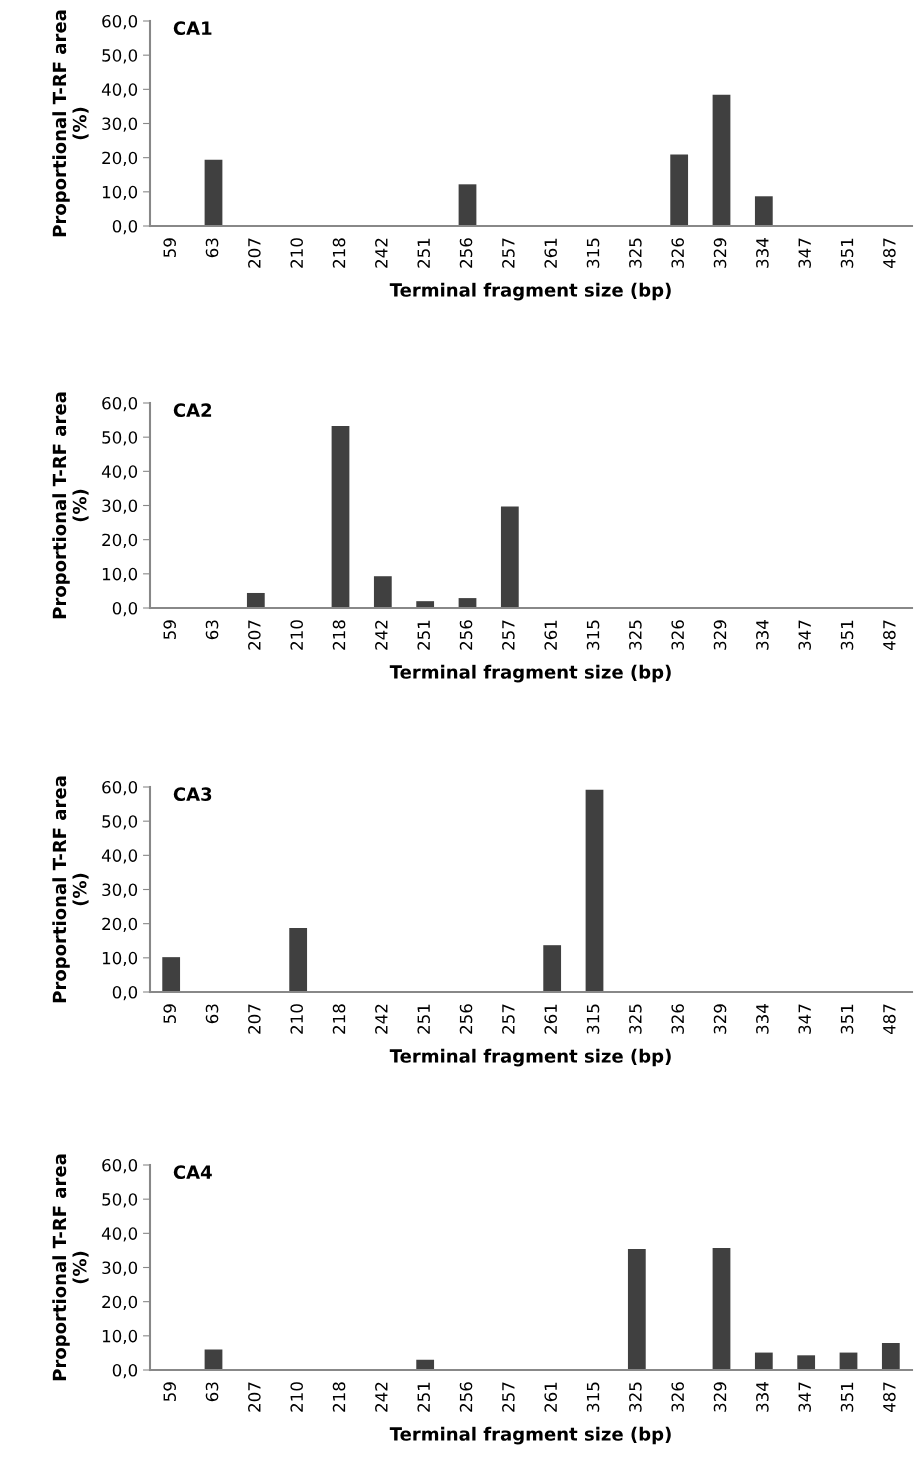 The height and width of the screenshot is (1468, 914). Describe the element at coordinates (192, 1172) in the screenshot. I see `chart-title: CA4` at that location.